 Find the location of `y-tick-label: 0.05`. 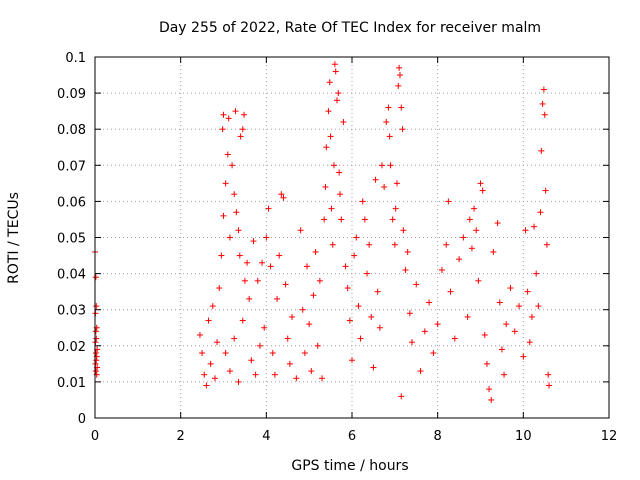

y-tick-label: 0.05 is located at coordinates (71, 239).